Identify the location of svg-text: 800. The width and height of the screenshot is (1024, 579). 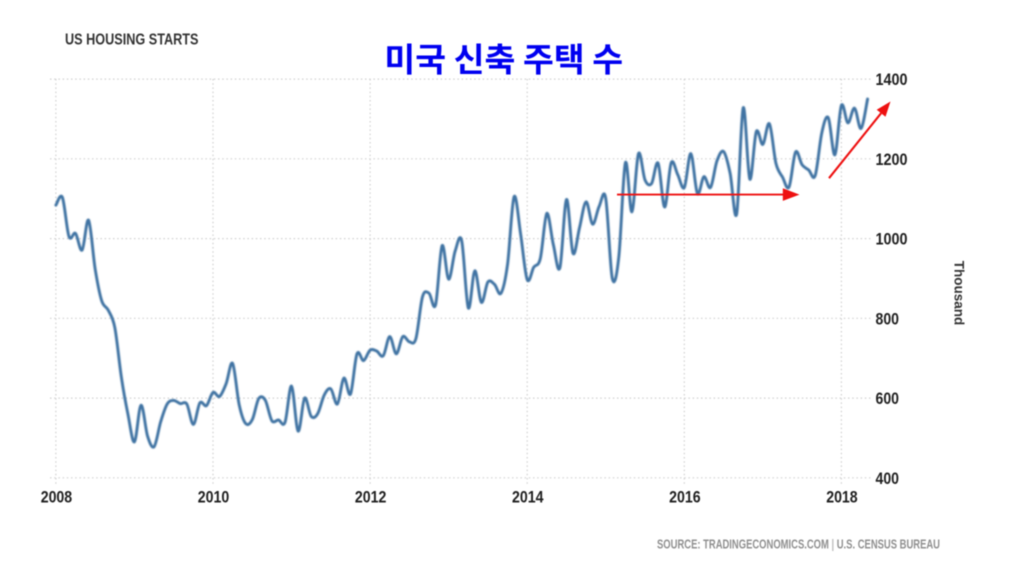
(888, 318).